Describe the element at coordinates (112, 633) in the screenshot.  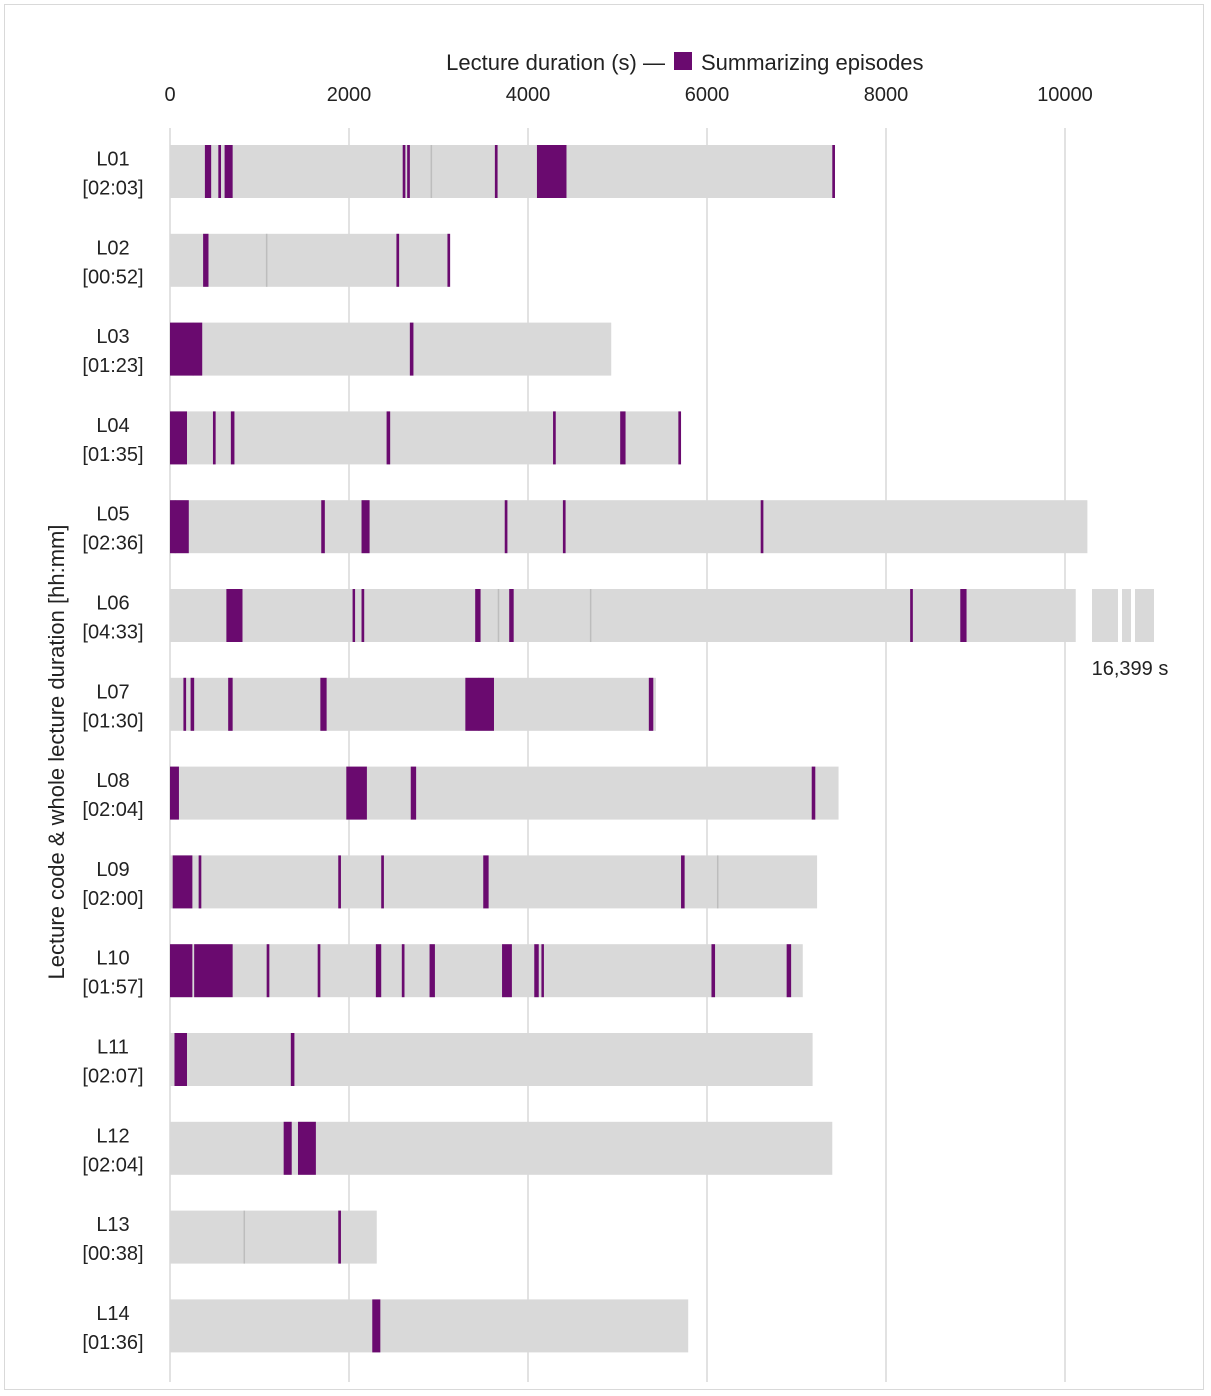
I see `lecture-duration-label: [04:33]` at that location.